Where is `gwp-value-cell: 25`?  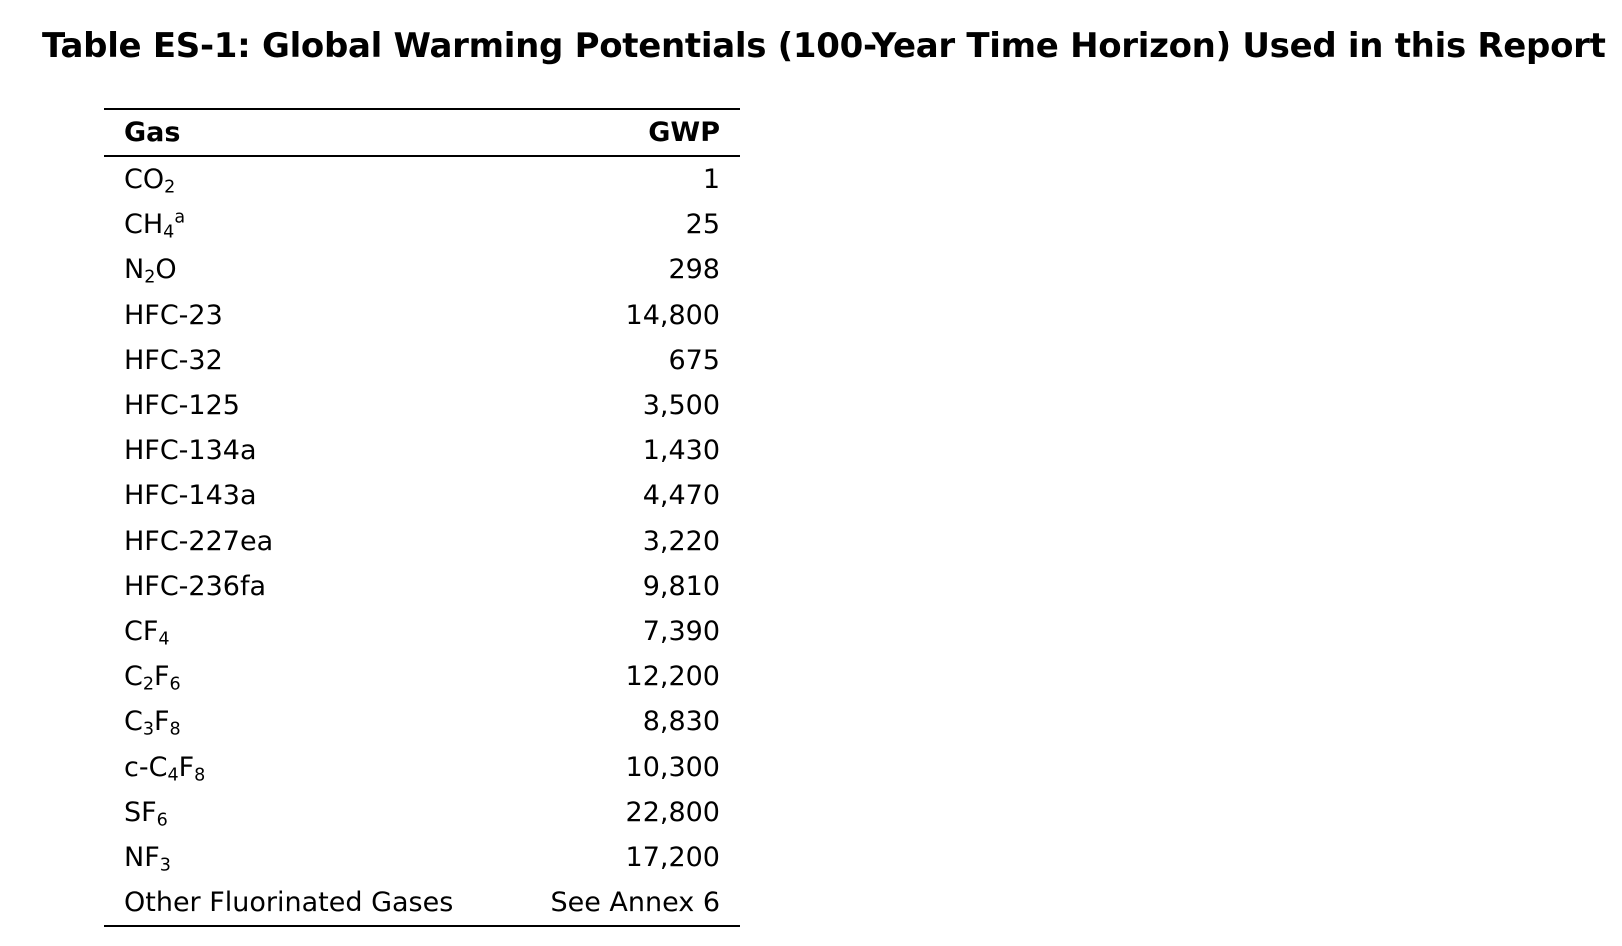 gwp-value-cell: 25 is located at coordinates (702, 225).